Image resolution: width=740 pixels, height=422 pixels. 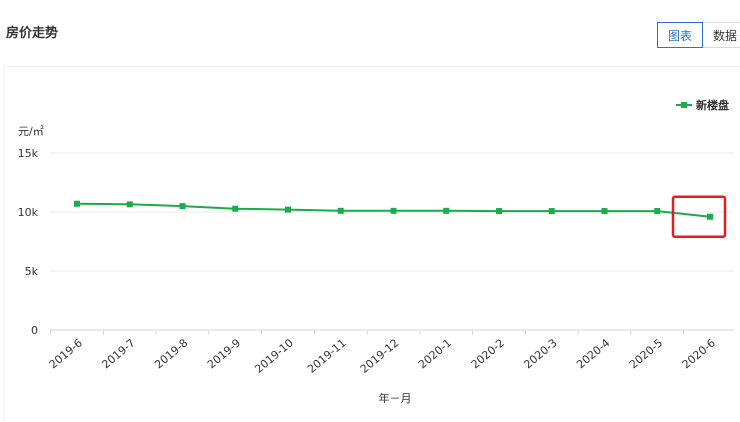 I want to click on page-title: 房价走势, so click(x=32, y=33).